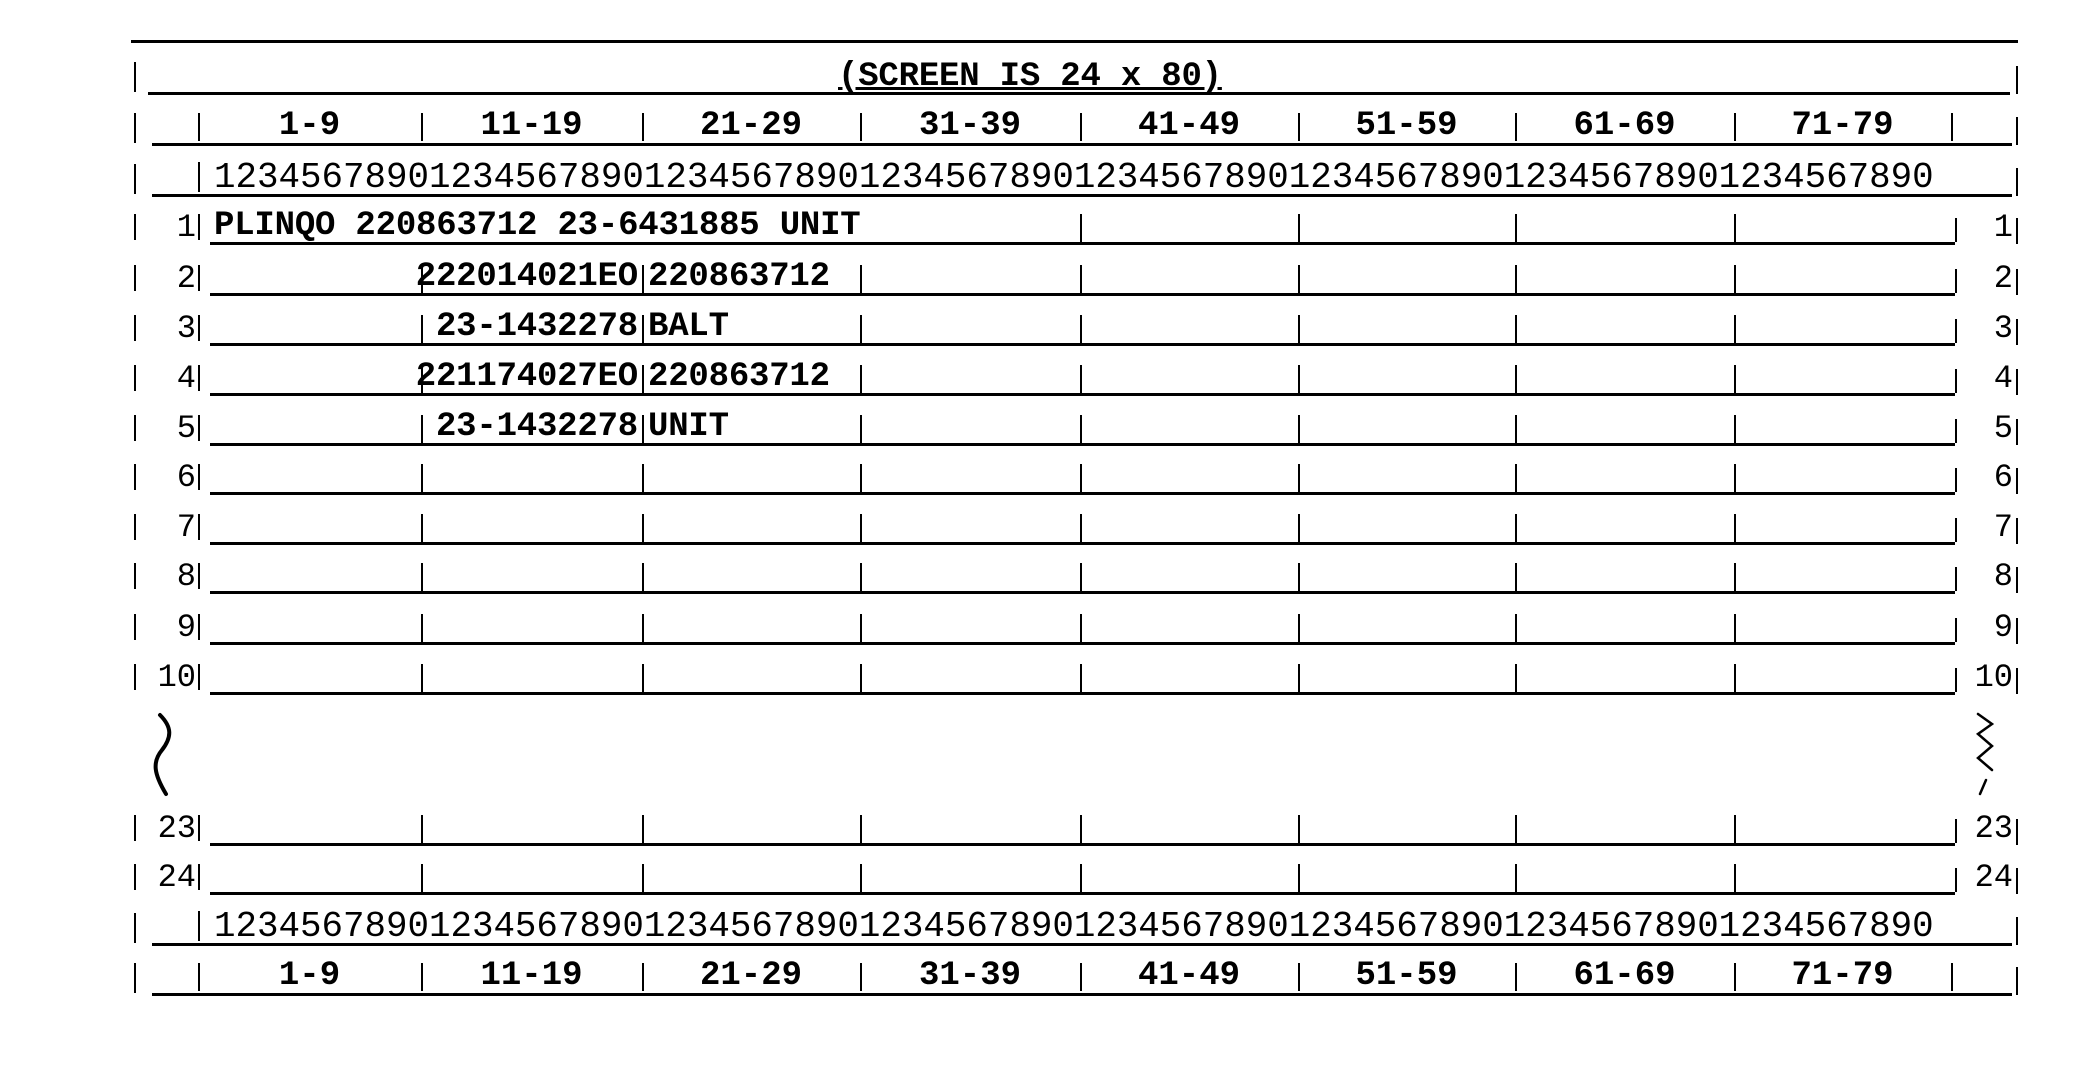  Describe the element at coordinates (1082, 543) in the screenshot. I see `row-7-underline` at that location.